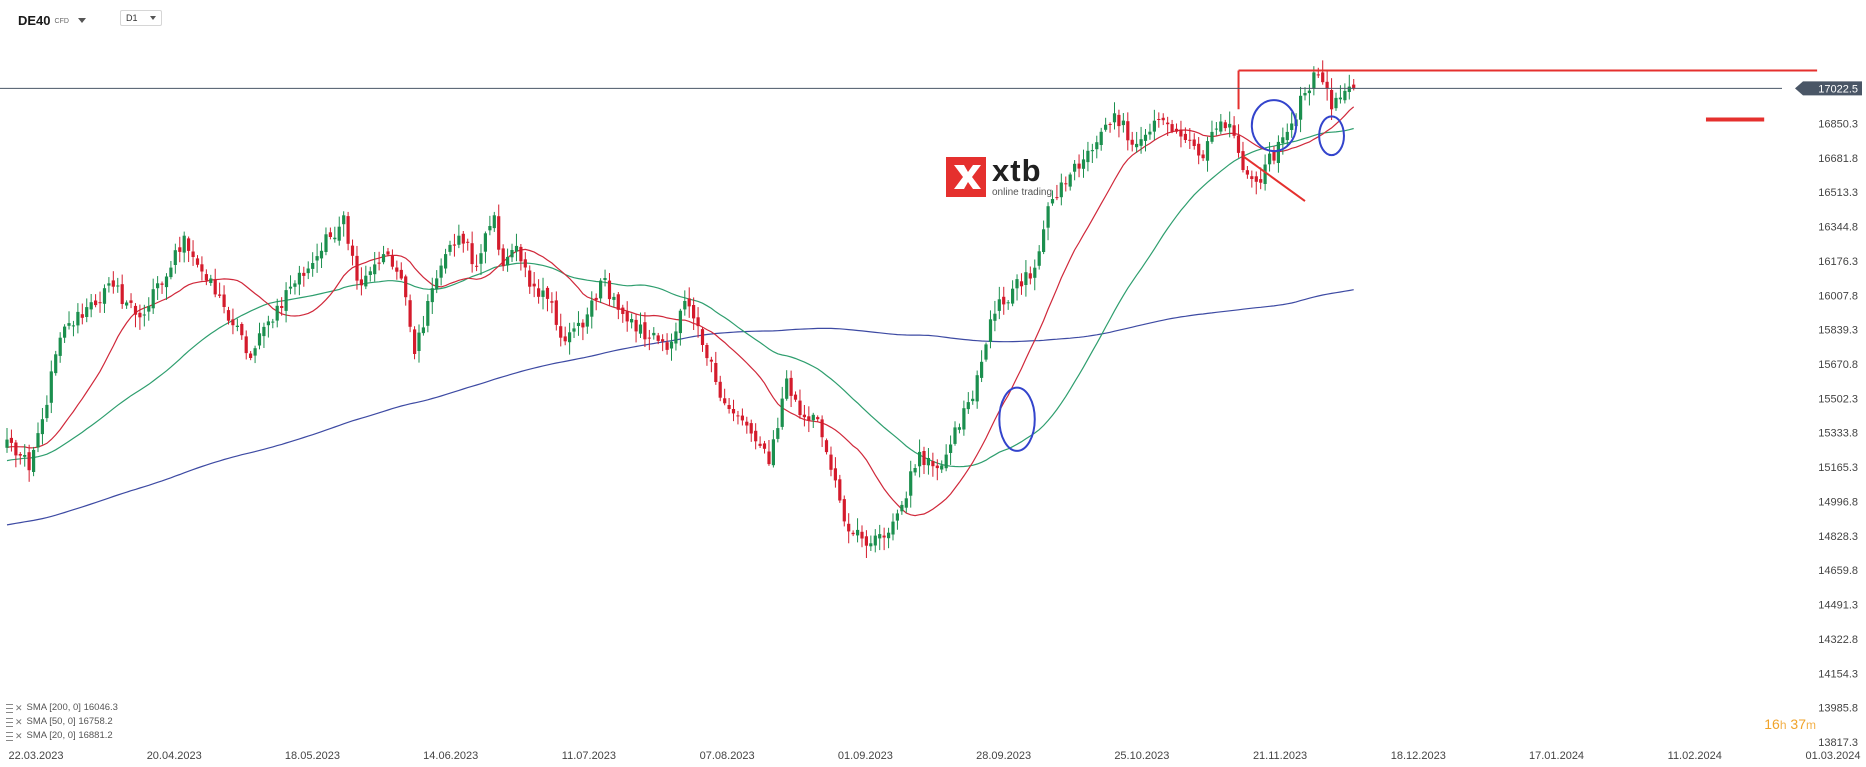 This screenshot has height=767, width=1866. I want to click on legend-row-sma20: ✕ SMA [20, 0] 16881.2, so click(62, 736).